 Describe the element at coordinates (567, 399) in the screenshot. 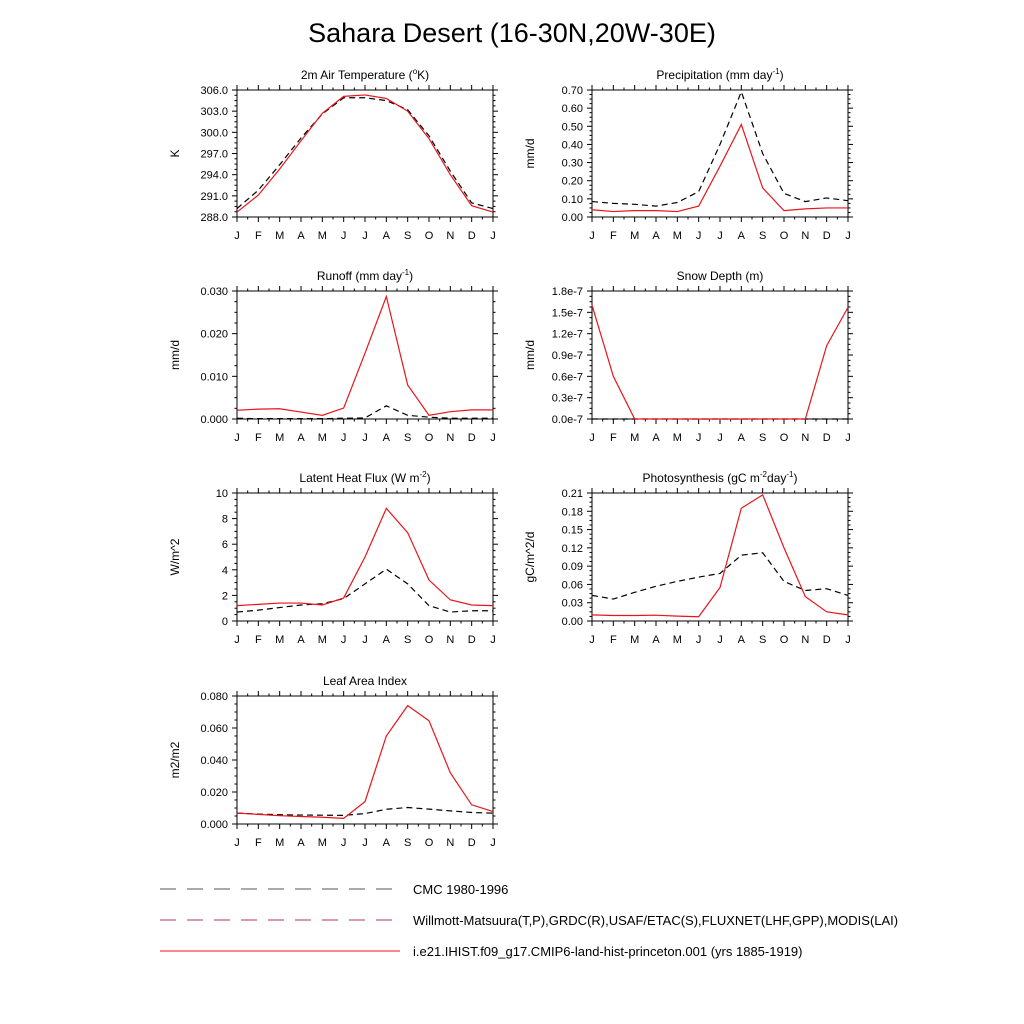

I see `y-tick-label: 0.3e-7` at that location.